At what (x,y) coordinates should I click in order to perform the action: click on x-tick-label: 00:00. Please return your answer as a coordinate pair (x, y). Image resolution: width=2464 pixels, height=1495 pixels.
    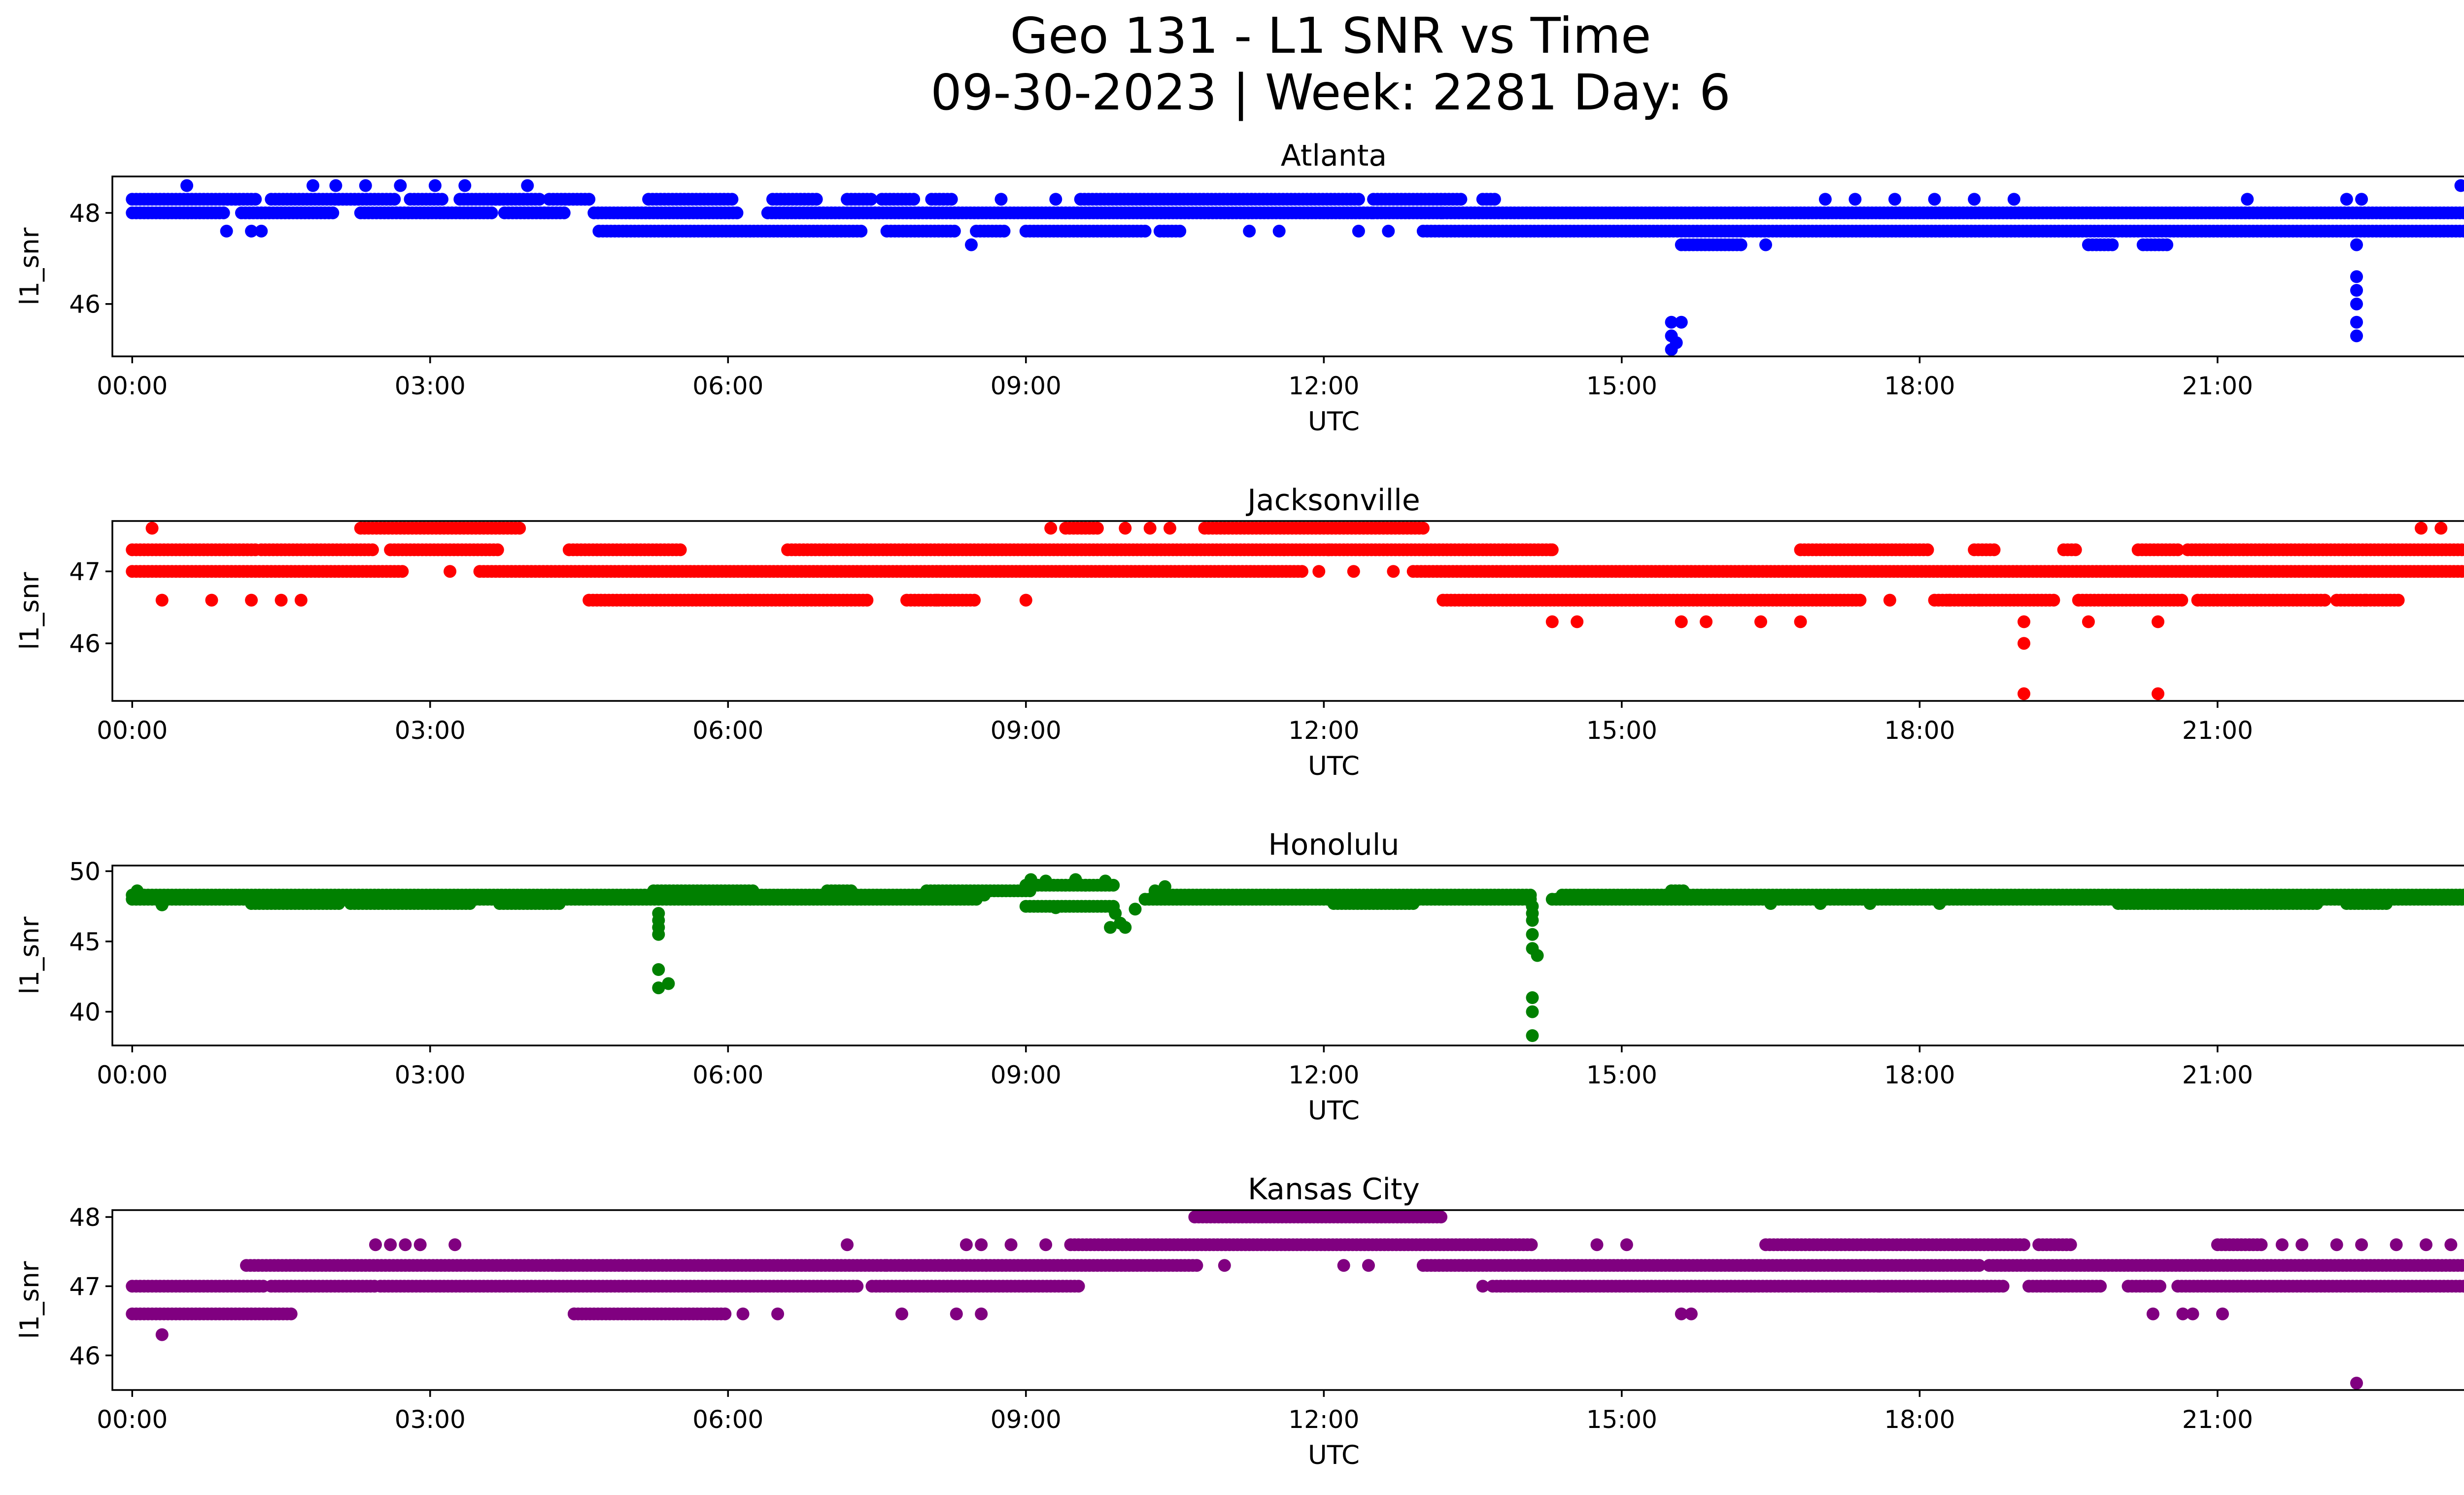
    Looking at the image, I should click on (132, 386).